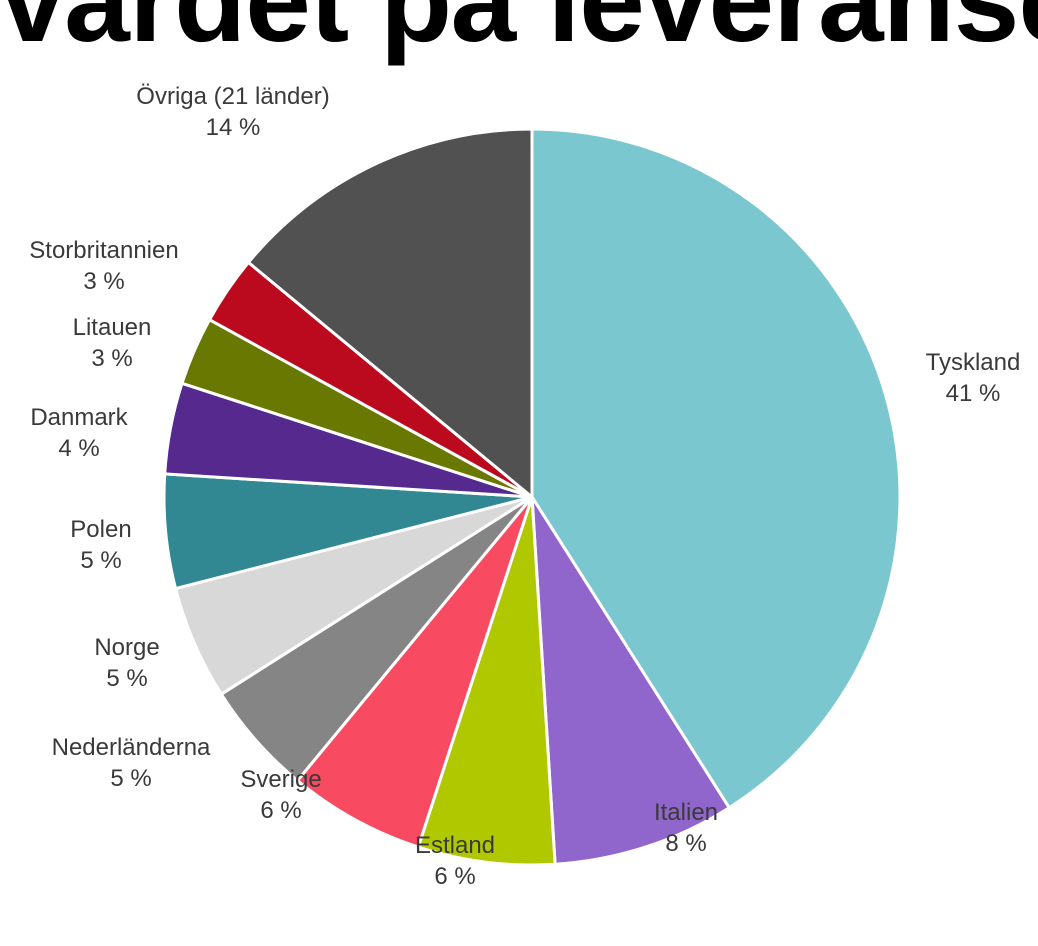 The image size is (1038, 946). Describe the element at coordinates (280, 779) in the screenshot. I see `label-name: Sverige` at that location.